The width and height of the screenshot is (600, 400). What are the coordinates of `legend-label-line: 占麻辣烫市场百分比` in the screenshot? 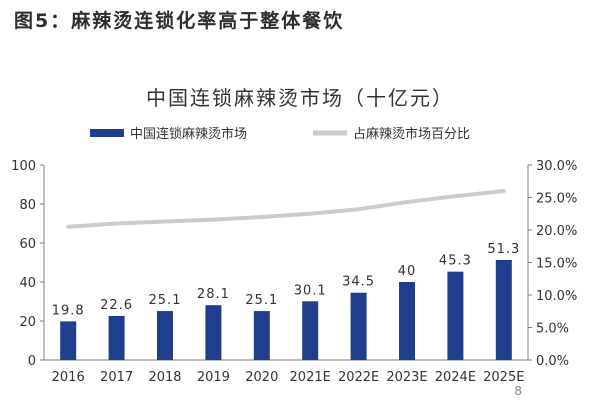 It's located at (411, 134).